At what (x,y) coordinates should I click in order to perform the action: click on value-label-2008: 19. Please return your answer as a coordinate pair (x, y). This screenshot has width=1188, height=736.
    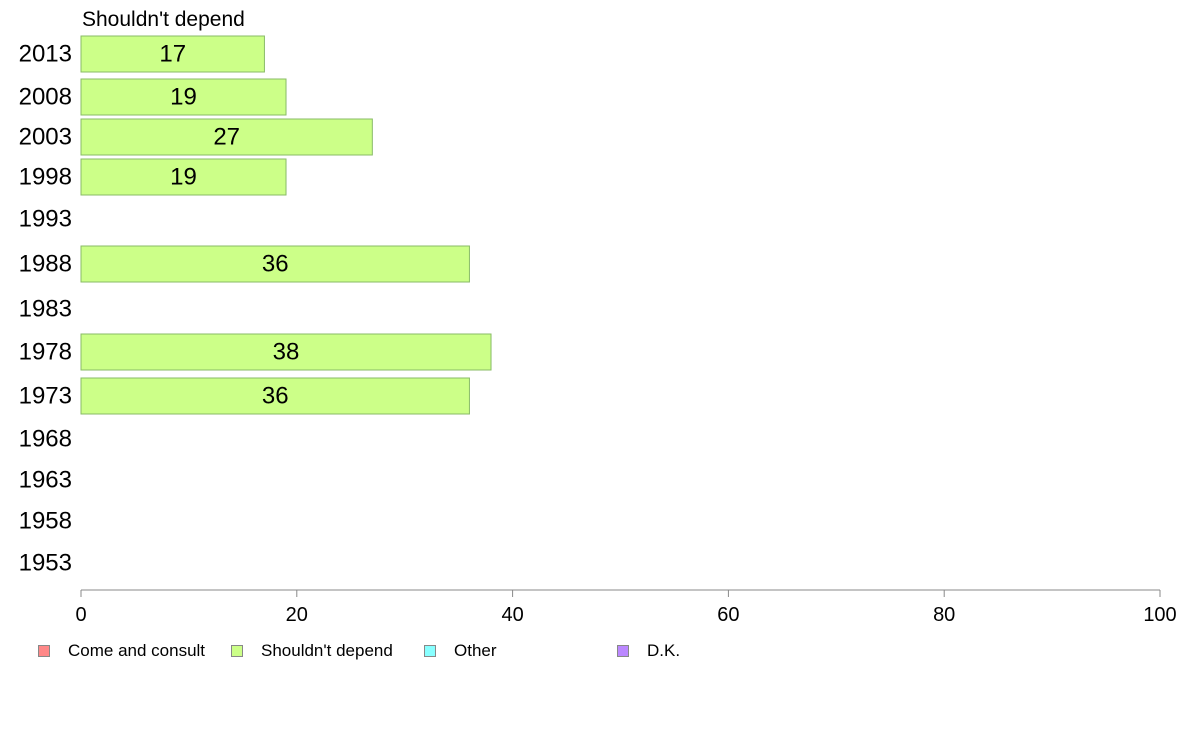
    Looking at the image, I should click on (183, 97).